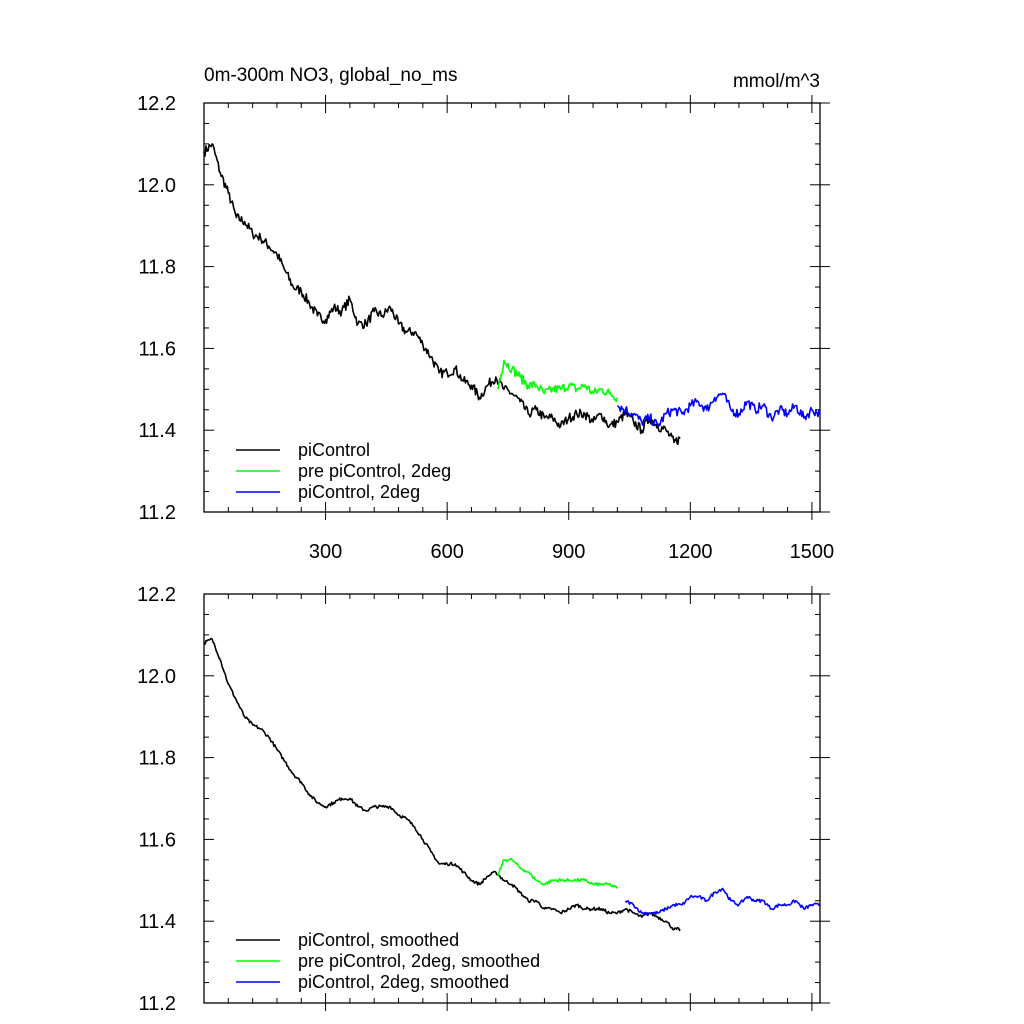  I want to click on x-tick-label: 300, so click(325, 552).